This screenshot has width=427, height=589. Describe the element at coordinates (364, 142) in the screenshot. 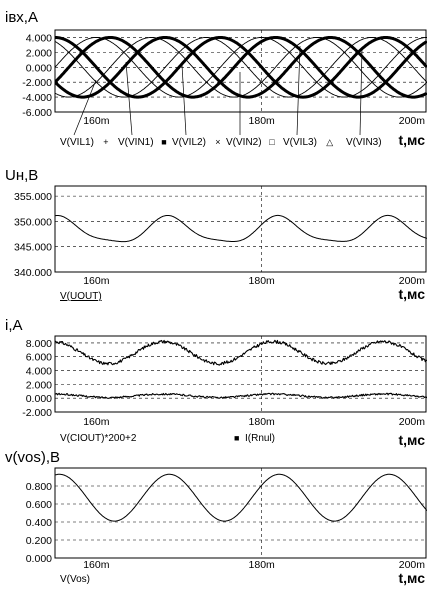

I see `legend-entry: V(VIN3)` at that location.